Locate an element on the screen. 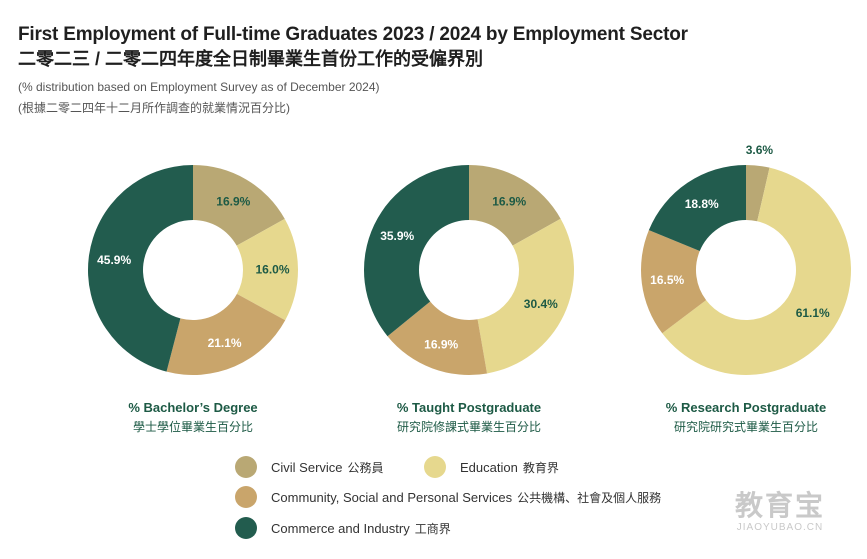  caption-research-en: % Research Postgraduate is located at coordinates (746, 407).